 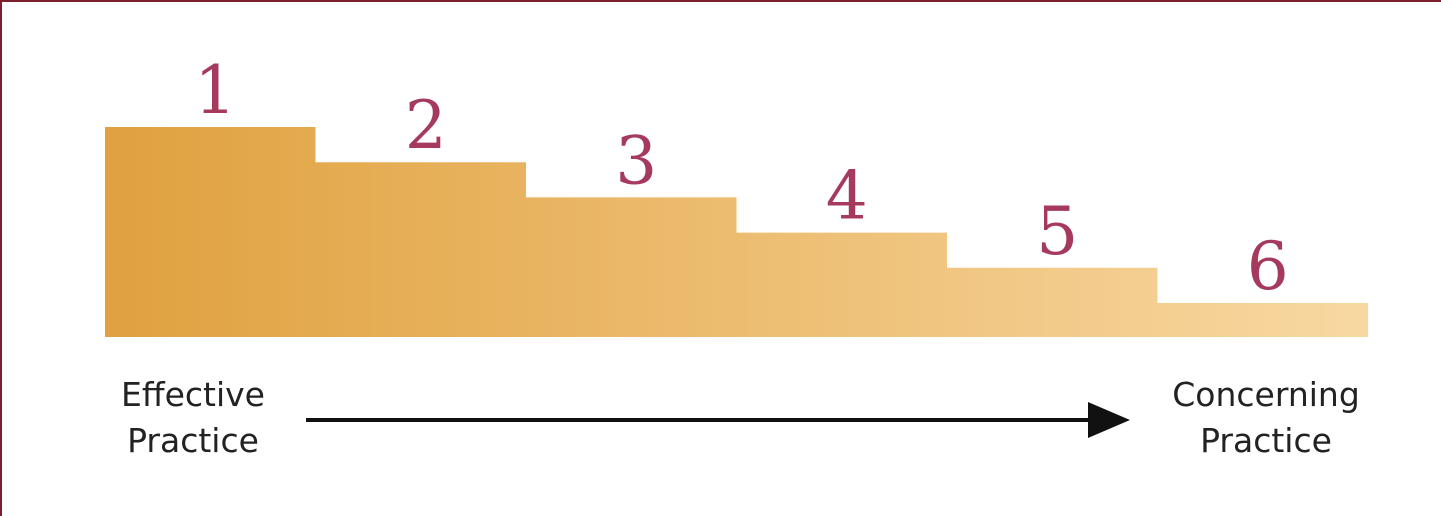 I want to click on step-number-5: 5, so click(x=1057, y=231).